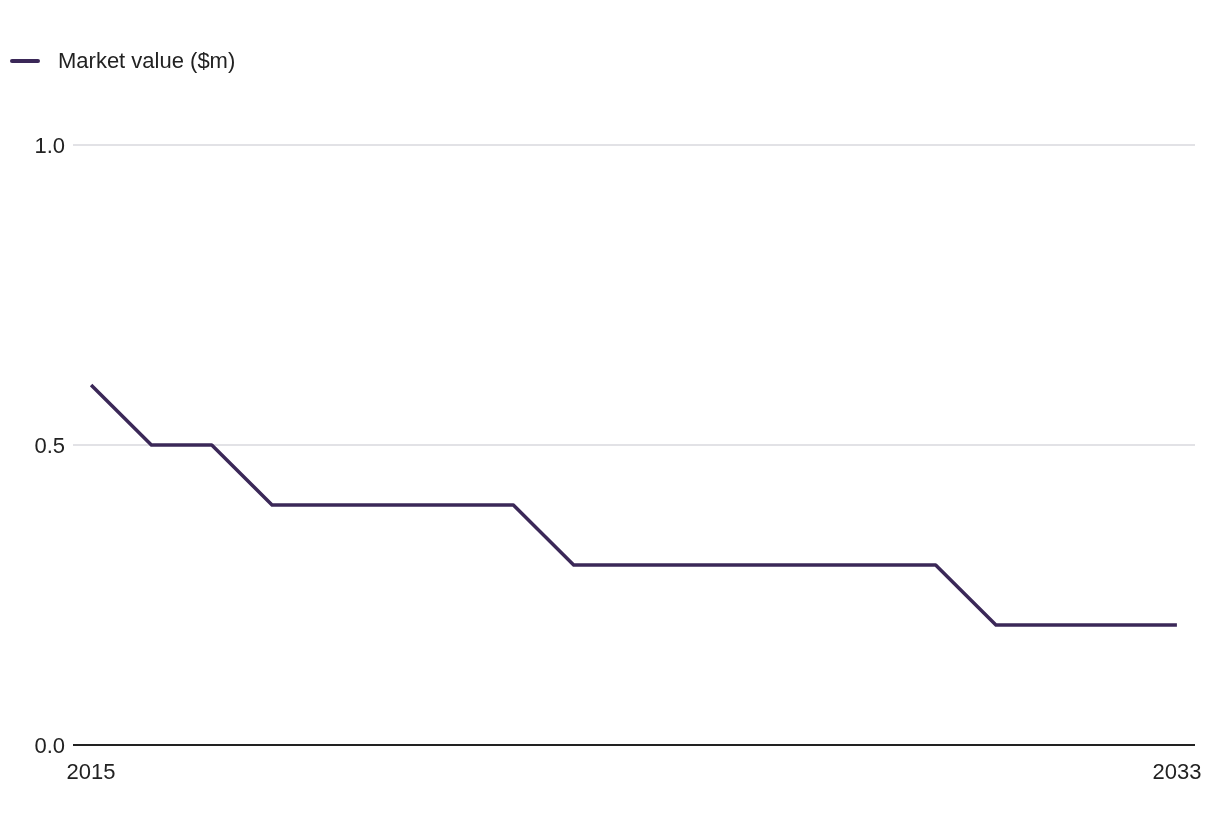  Describe the element at coordinates (49, 745) in the screenshot. I see `y-tick-label: 0.0` at that location.